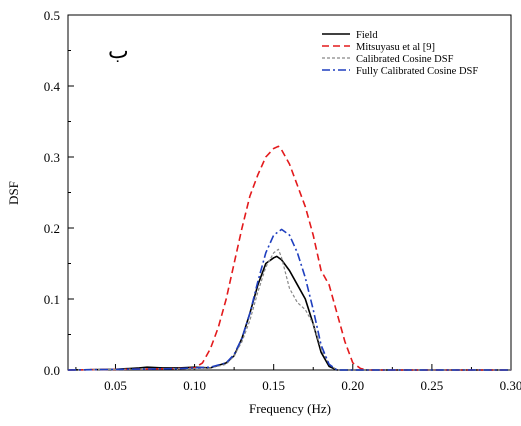 The width and height of the screenshot is (521, 426). Describe the element at coordinates (312, 385) in the screenshot. I see `x-tick-labels: 0.05 0.10 0.15 0.20 0.25 0.30` at that location.